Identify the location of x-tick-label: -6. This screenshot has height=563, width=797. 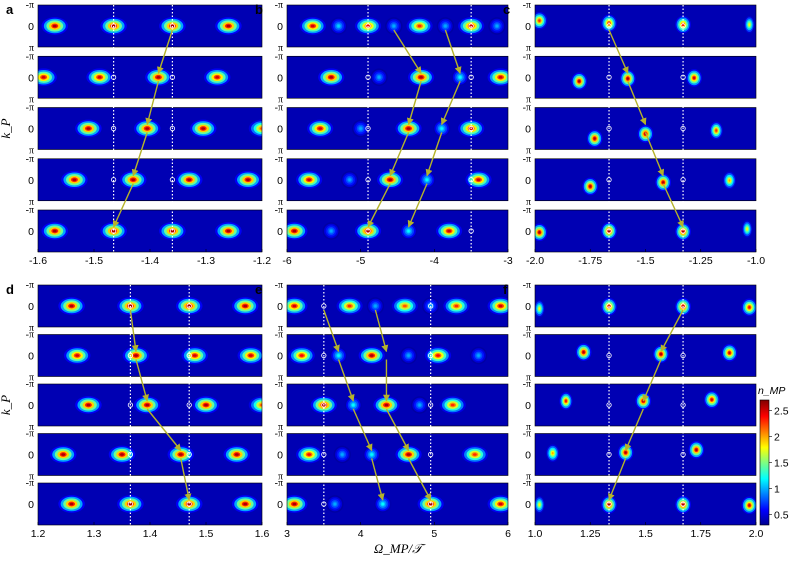
(286, 261).